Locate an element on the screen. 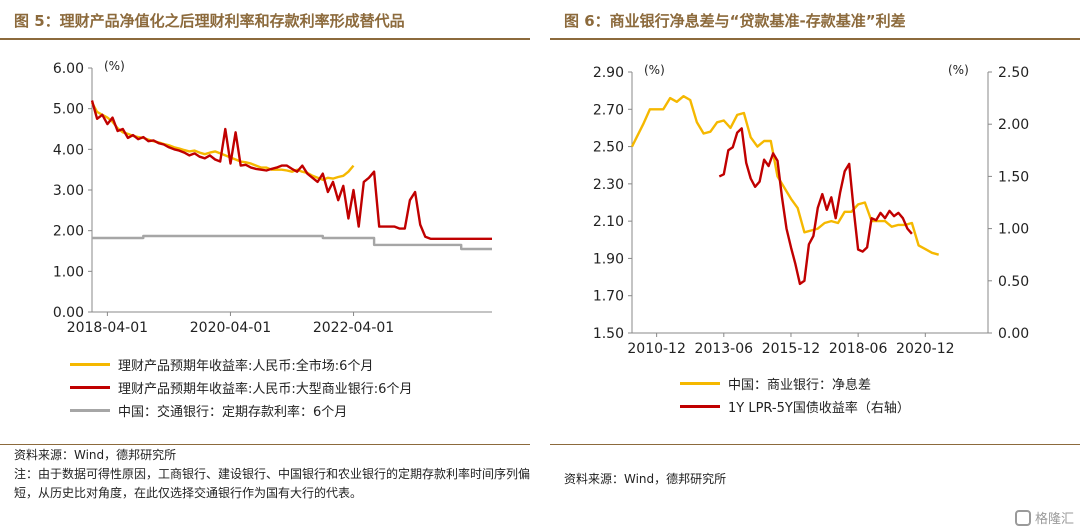 The image size is (1080, 531). y-tick-label: 2.50 is located at coordinates (608, 148).